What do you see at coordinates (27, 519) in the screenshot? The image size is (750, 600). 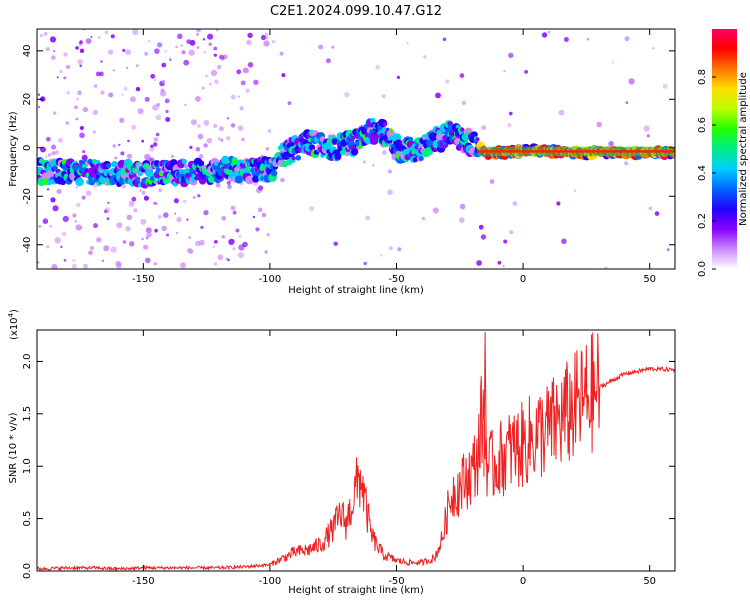 I see `y-tick-label: 0.5` at bounding box center [27, 519].